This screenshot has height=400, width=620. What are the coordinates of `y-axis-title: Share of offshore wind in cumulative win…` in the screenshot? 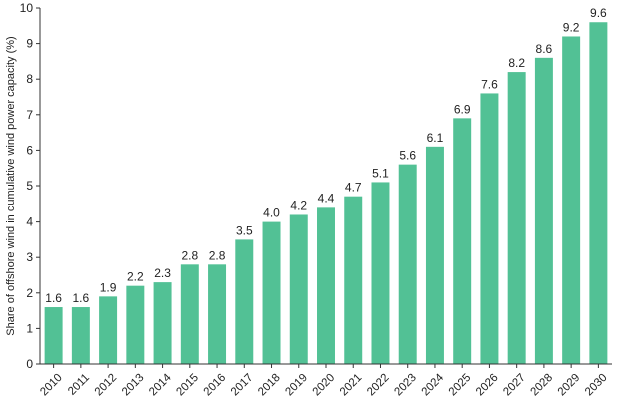 It's located at (11, 185).